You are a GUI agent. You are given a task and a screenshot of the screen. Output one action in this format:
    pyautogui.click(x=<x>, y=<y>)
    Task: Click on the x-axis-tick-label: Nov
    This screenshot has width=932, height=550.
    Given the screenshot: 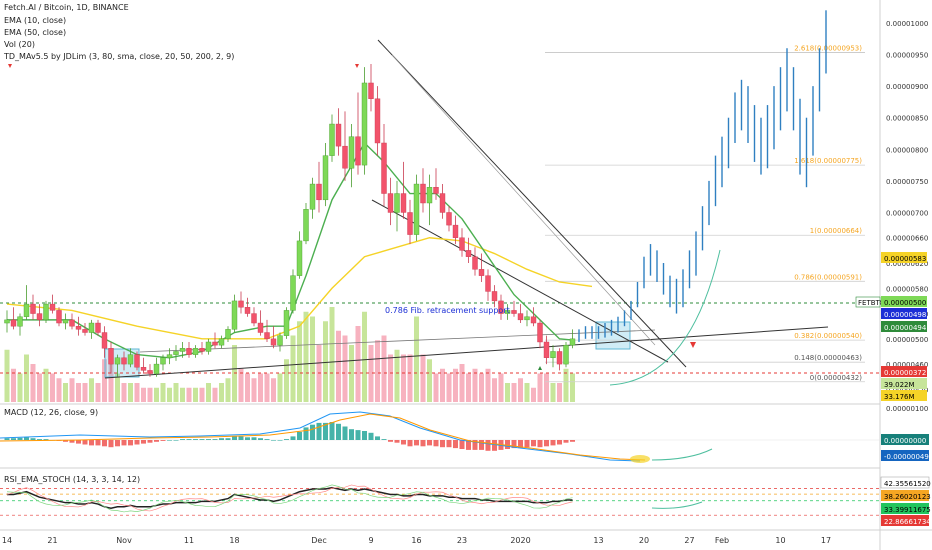 What is the action you would take?
    pyautogui.click(x=124, y=540)
    